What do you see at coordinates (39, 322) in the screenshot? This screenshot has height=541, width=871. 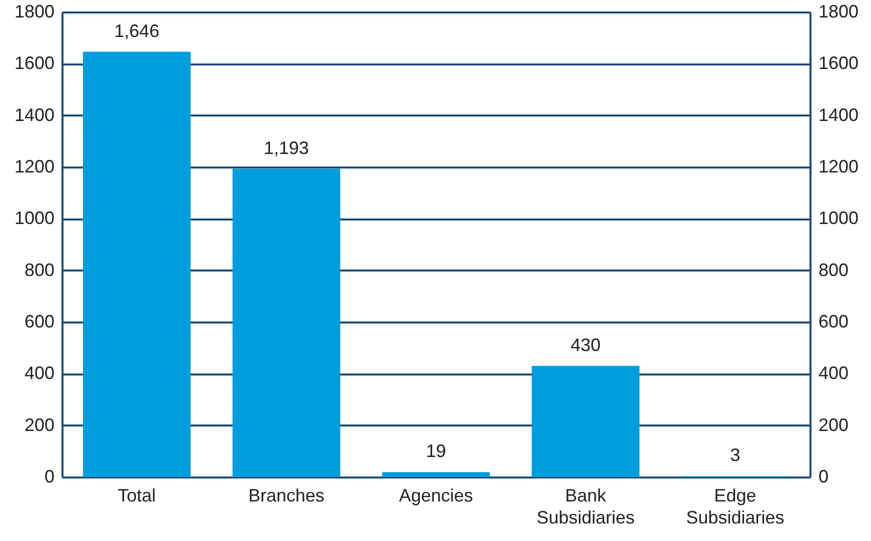 I see `y-tick-label: 600` at bounding box center [39, 322].